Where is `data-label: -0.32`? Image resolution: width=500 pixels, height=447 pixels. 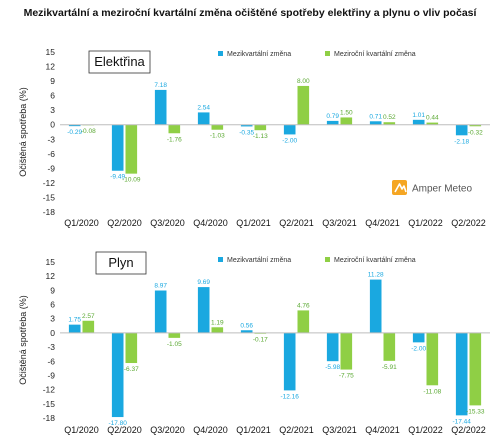 data-label: -0.32 is located at coordinates (475, 132).